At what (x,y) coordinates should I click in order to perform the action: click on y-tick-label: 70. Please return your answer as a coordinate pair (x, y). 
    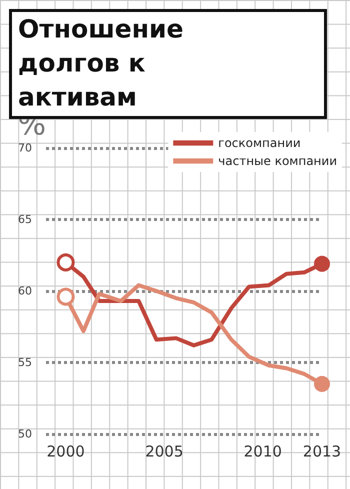
    Looking at the image, I should click on (25, 148).